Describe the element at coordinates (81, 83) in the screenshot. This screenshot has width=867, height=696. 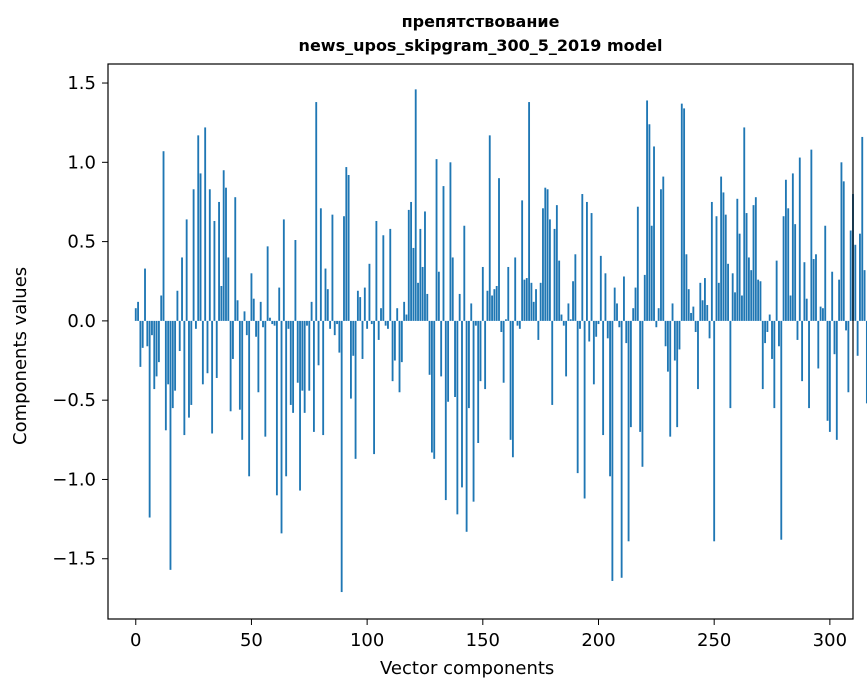
I see `y-tick-label: 1.5` at that location.